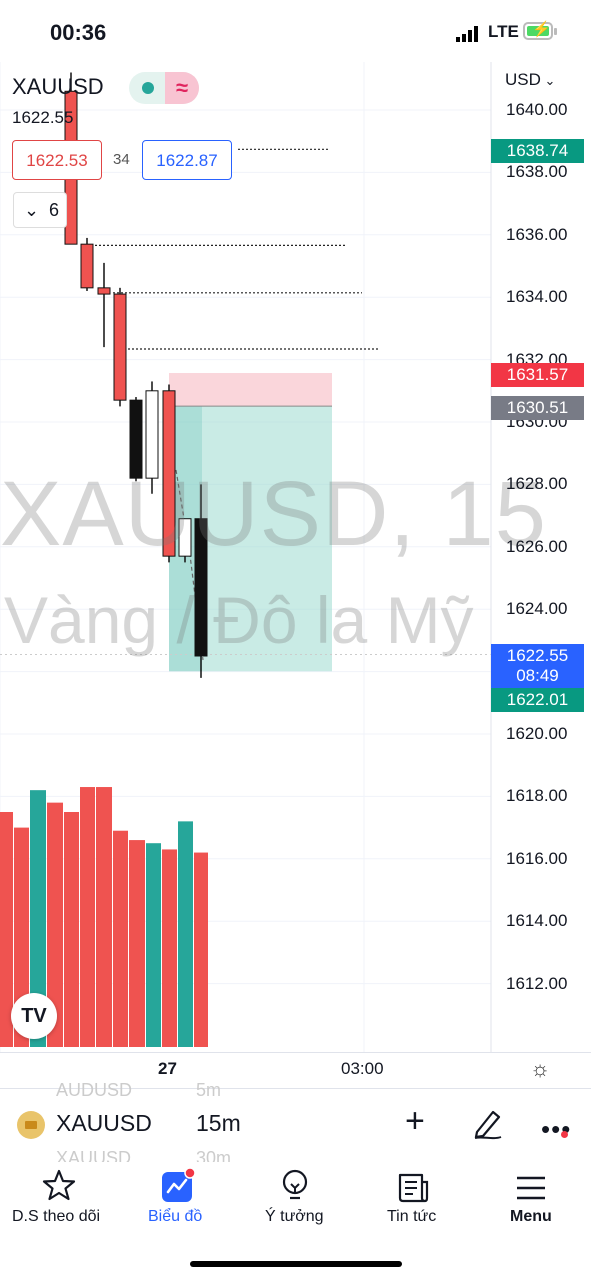 Image resolution: width=591 pixels, height=1280 pixels. I want to click on price-tick-label: 1624.00, so click(537, 609).